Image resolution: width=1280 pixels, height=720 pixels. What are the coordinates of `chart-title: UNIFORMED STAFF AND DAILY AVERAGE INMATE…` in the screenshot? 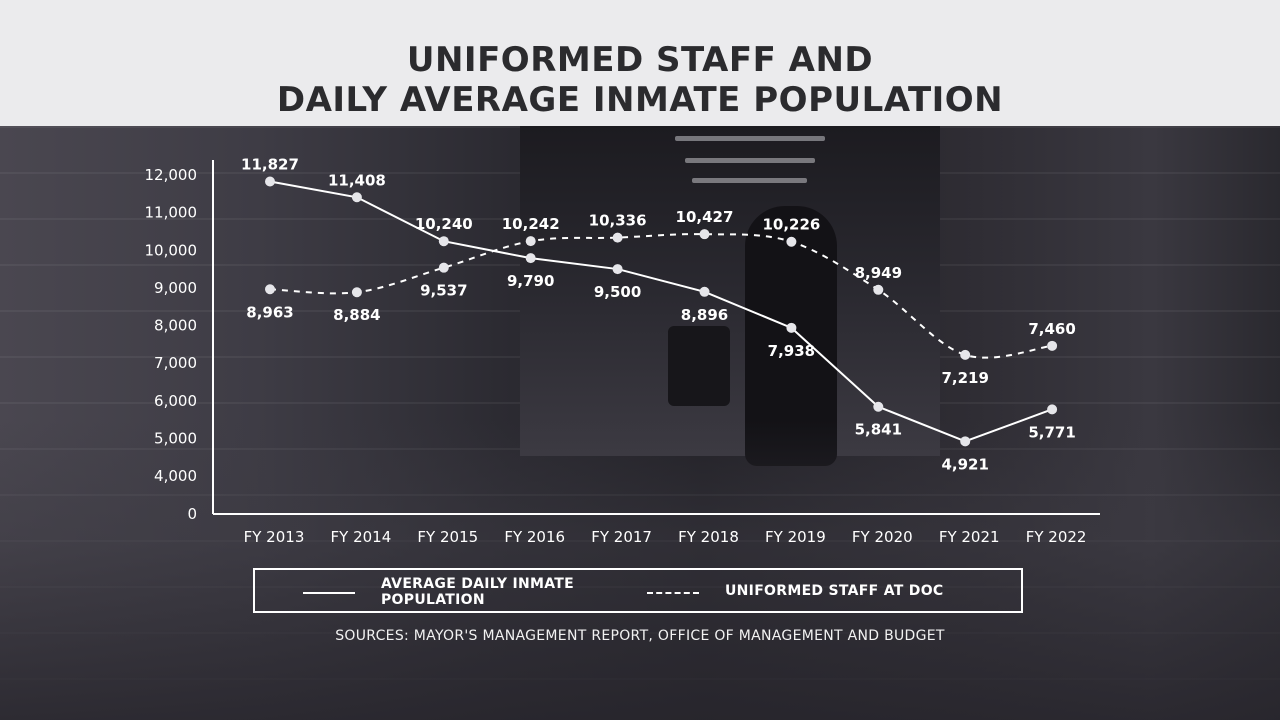 It's located at (640, 80).